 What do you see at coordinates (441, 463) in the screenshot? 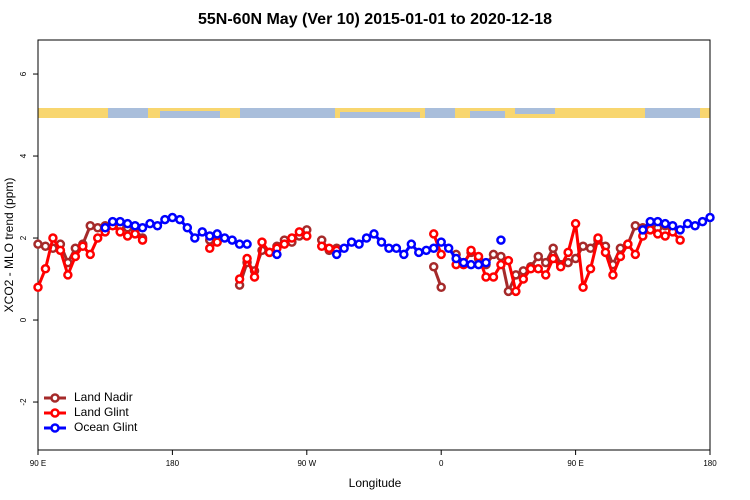
I see `x-tick-label: 0` at bounding box center [441, 463].